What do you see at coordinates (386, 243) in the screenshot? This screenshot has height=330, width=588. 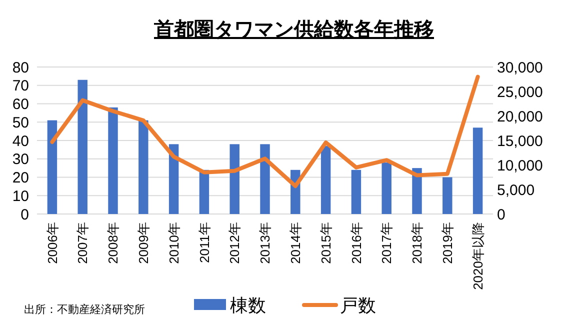 I see `x-tick-label: 2017年` at bounding box center [386, 243].